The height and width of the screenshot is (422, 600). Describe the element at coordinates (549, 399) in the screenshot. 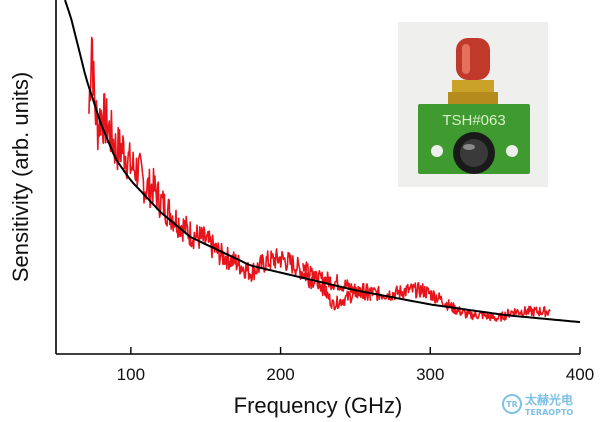

I see `watermark-text-cn: 太赫光电` at that location.